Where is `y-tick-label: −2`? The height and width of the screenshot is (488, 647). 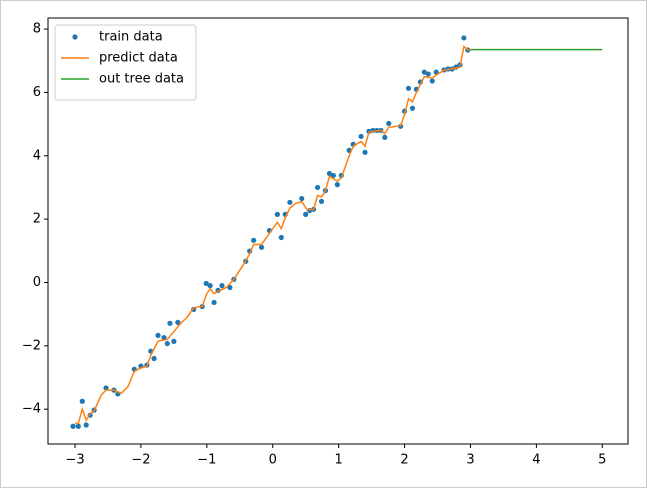
y-tick-label: −2 is located at coordinates (31, 345).